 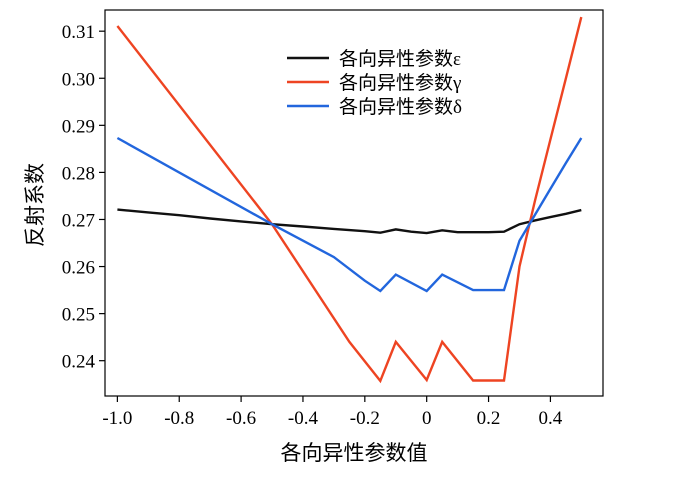 What do you see at coordinates (427, 418) in the screenshot?
I see `x-tick-label: 0` at bounding box center [427, 418].